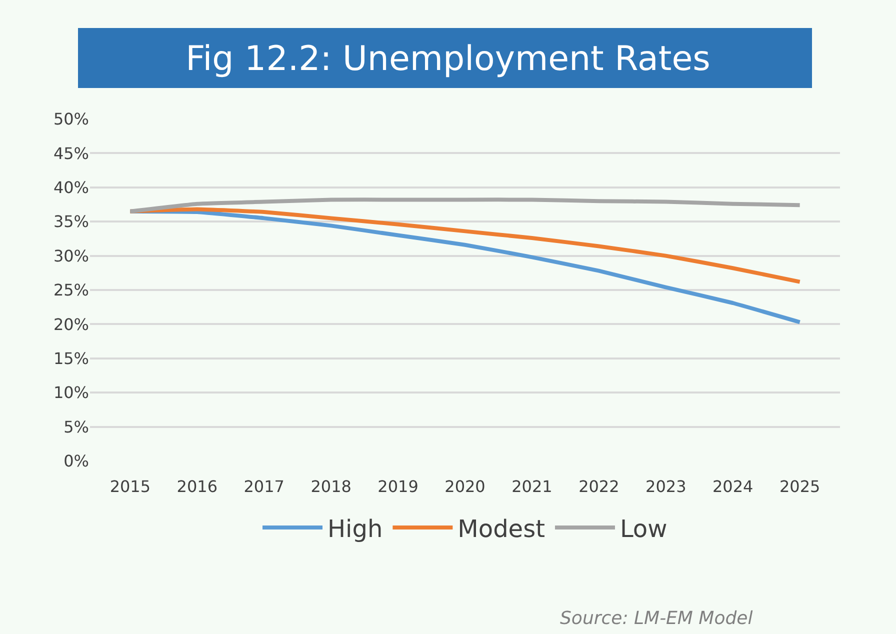 Image resolution: width=896 pixels, height=634 pixels. What do you see at coordinates (76, 426) in the screenshot?
I see `y-tick-label: 5%` at bounding box center [76, 426].